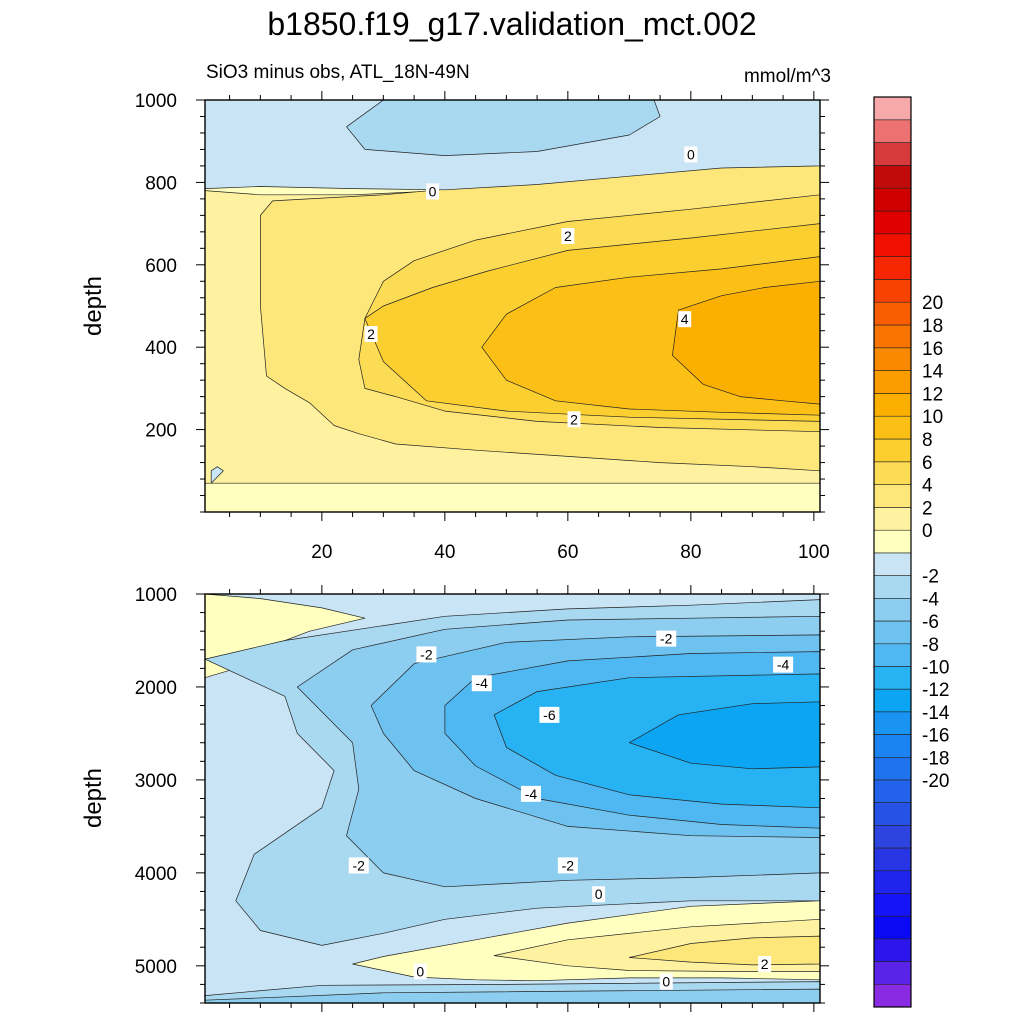 Image resolution: width=1024 pixels, height=1024 pixels. What do you see at coordinates (156, 967) in the screenshot?
I see `y-tick-label: 5000` at bounding box center [156, 967].